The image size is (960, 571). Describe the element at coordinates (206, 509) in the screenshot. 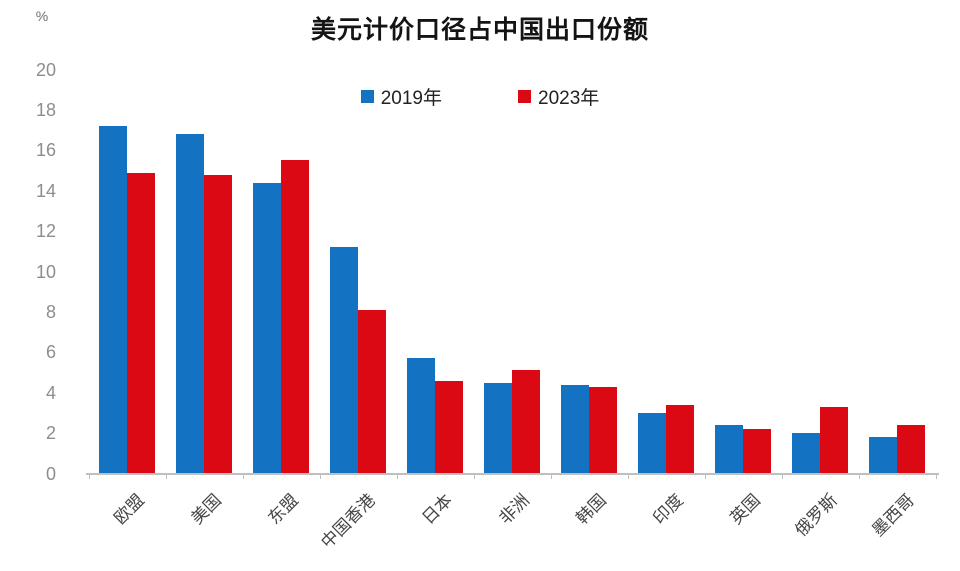

I see `x-tick-label-2: 美国` at that location.